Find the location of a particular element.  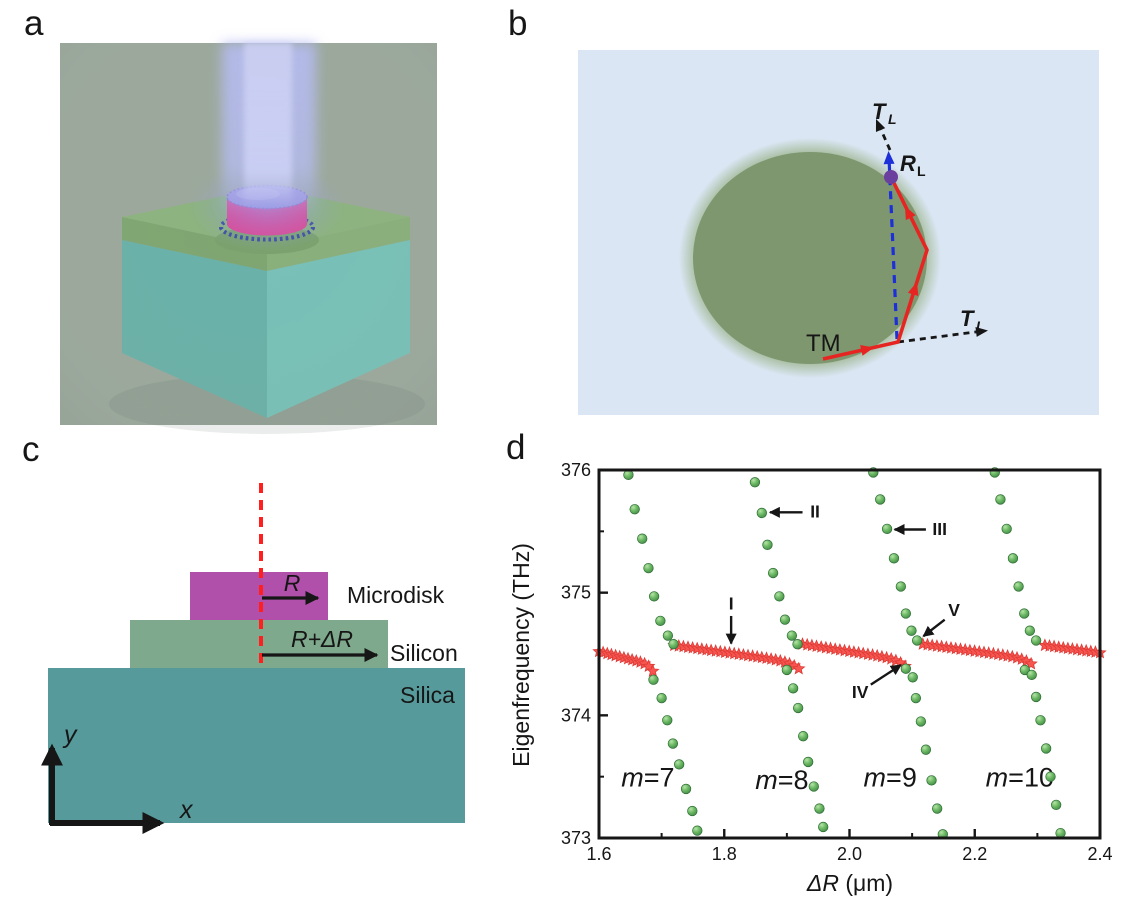

photo-vignette is located at coordinates (248, 234).